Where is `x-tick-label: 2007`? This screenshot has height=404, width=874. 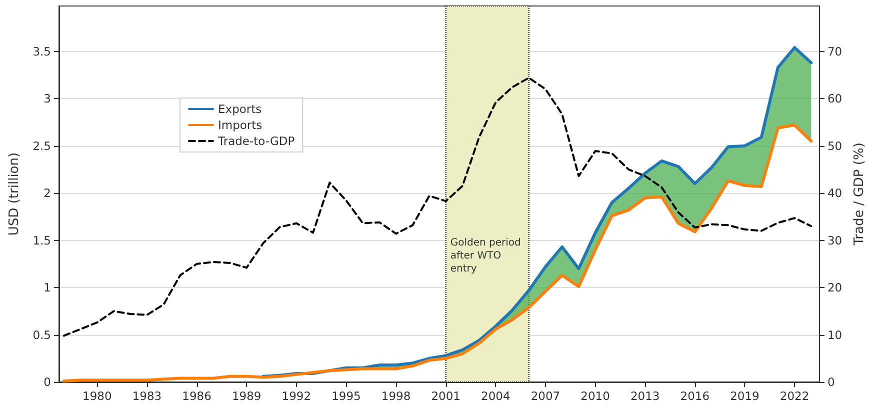 x-tick-label: 2007 is located at coordinates (545, 396).